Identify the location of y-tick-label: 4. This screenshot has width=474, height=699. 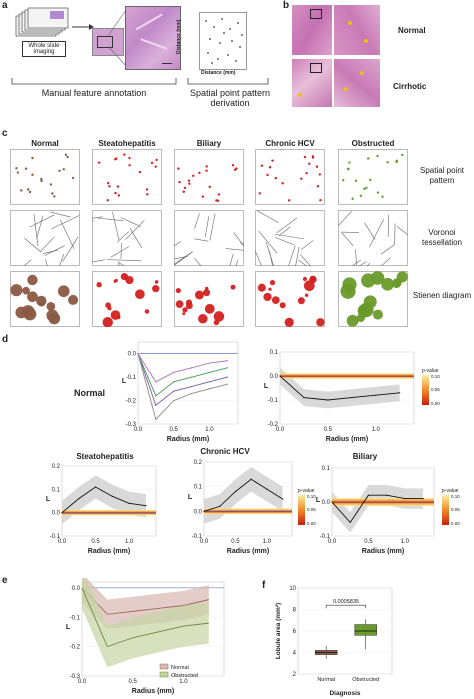
(295, 654).